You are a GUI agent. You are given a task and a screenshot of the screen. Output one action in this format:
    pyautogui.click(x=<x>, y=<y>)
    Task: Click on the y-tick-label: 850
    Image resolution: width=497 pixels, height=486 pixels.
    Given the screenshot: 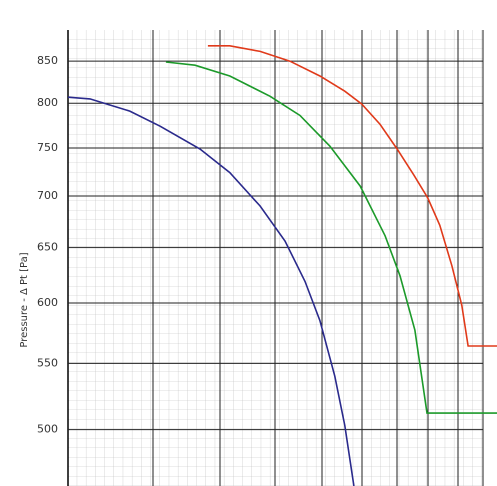 What is the action you would take?
    pyautogui.click(x=47, y=60)
    